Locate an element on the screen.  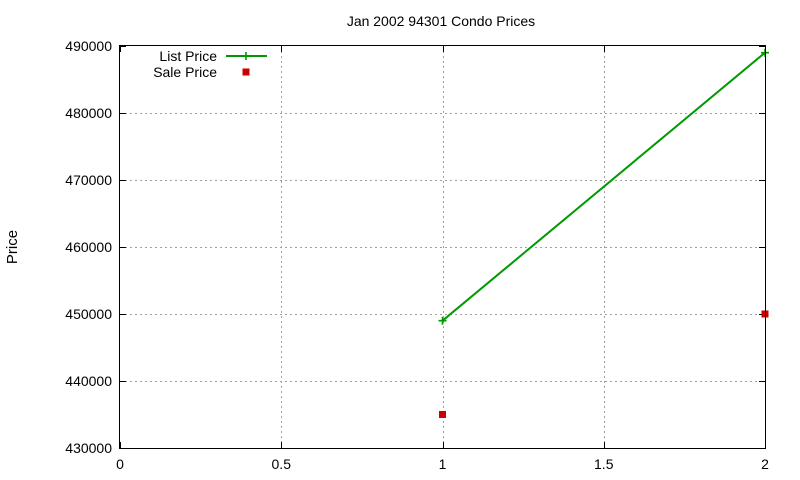
sale-price-point is located at coordinates (442, 414).